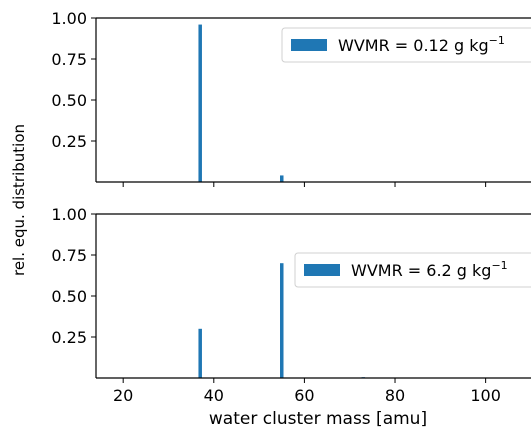  I want to click on x-tick-label: 80, so click(395, 395).